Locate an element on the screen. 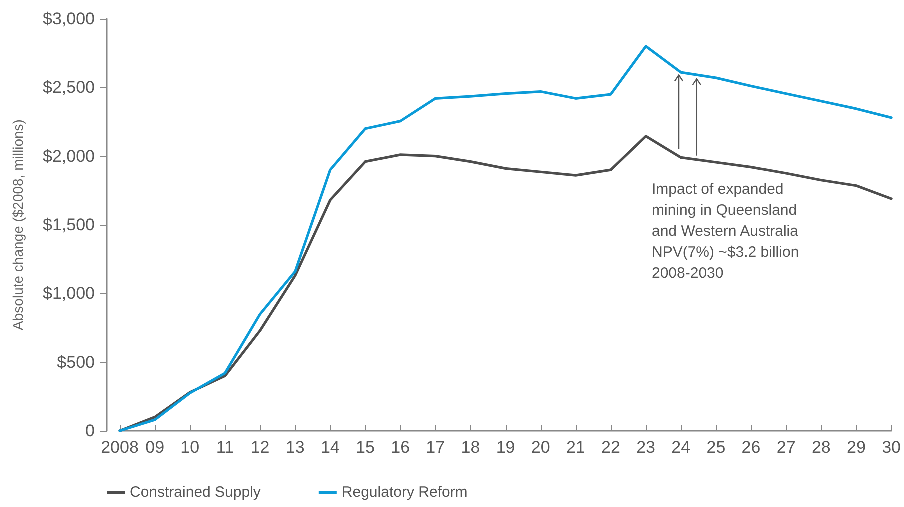  x-tick-label: 17 is located at coordinates (436, 447).